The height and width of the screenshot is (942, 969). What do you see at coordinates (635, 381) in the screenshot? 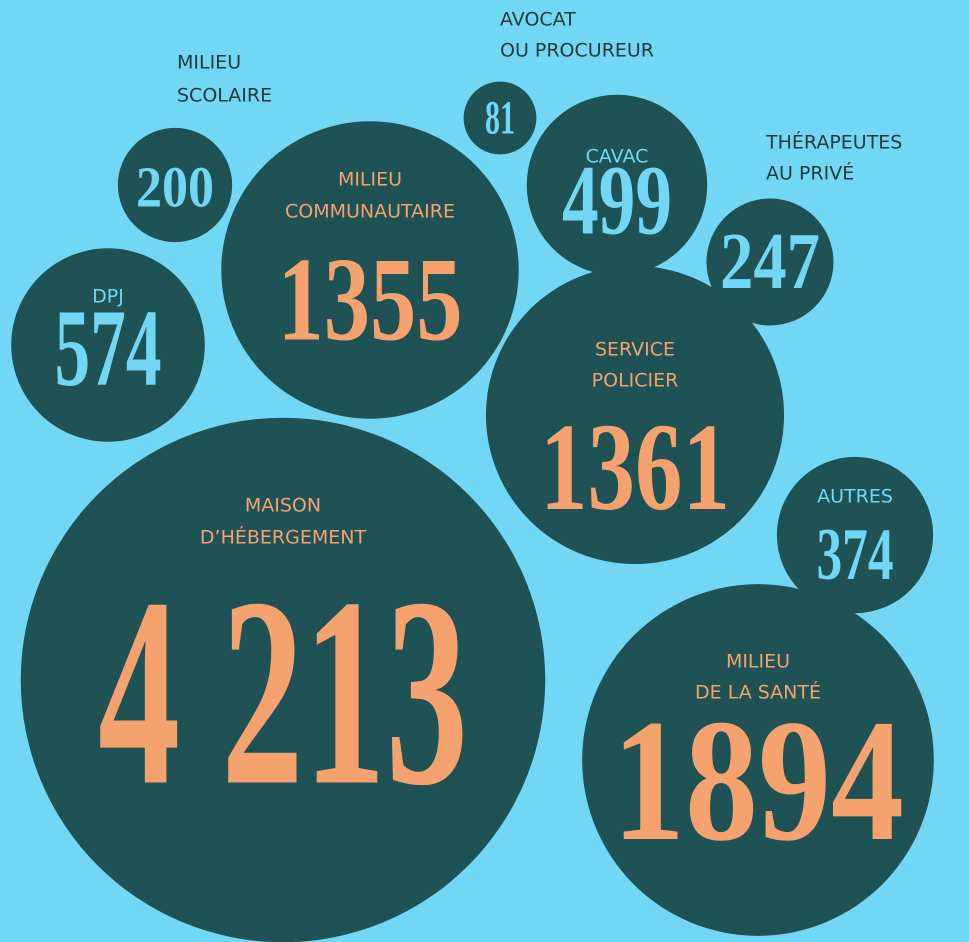
I see `category-label: POLICIER` at bounding box center [635, 381].